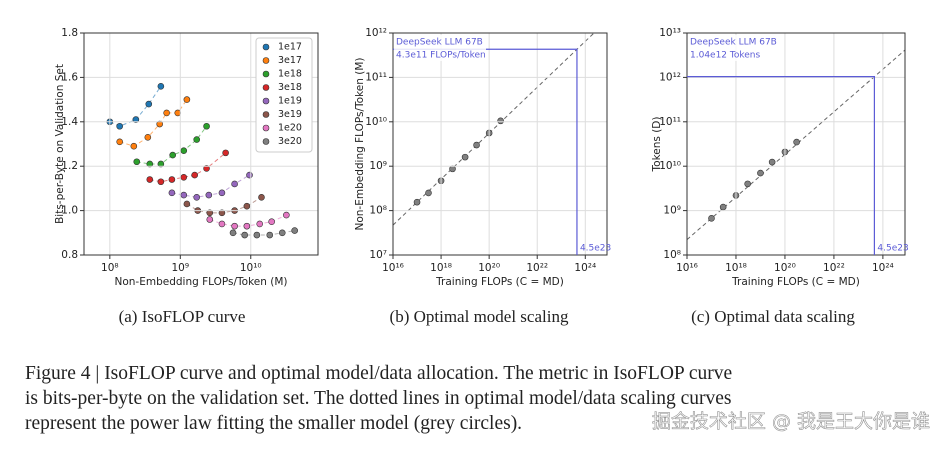  What do you see at coordinates (441, 56) in the screenshot?
I see `highlight-y-label: 4.3e11 FLOPs/Token` at bounding box center [441, 56].